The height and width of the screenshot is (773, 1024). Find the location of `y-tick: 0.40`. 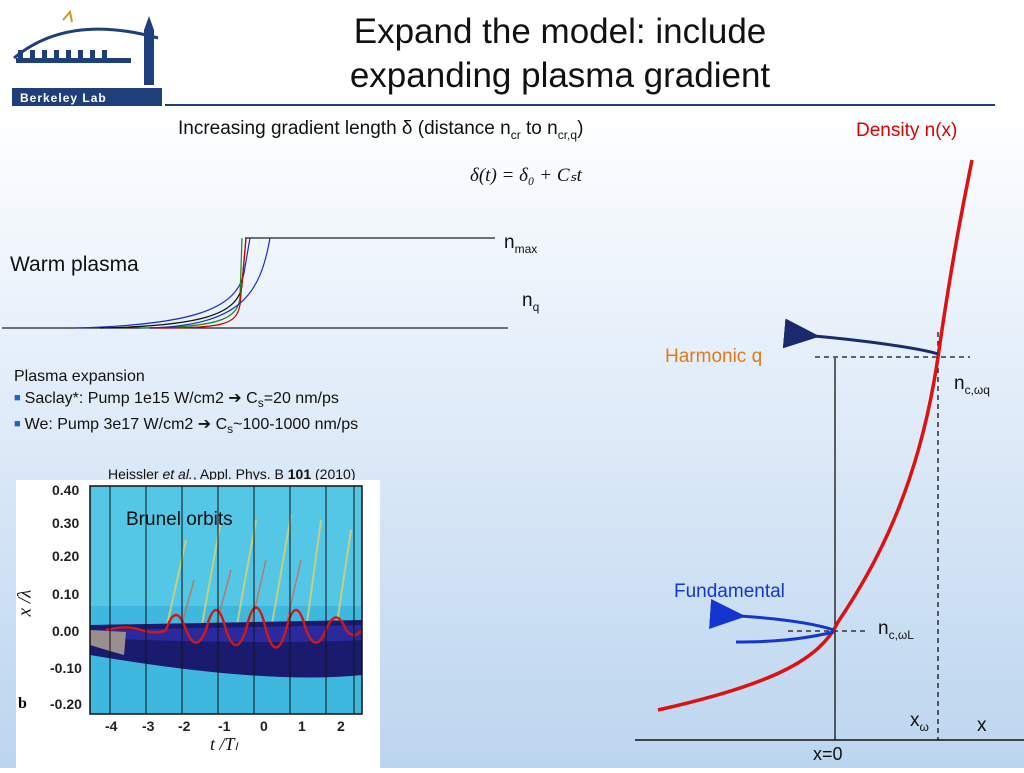

y-tick: 0.40 is located at coordinates (66, 490).